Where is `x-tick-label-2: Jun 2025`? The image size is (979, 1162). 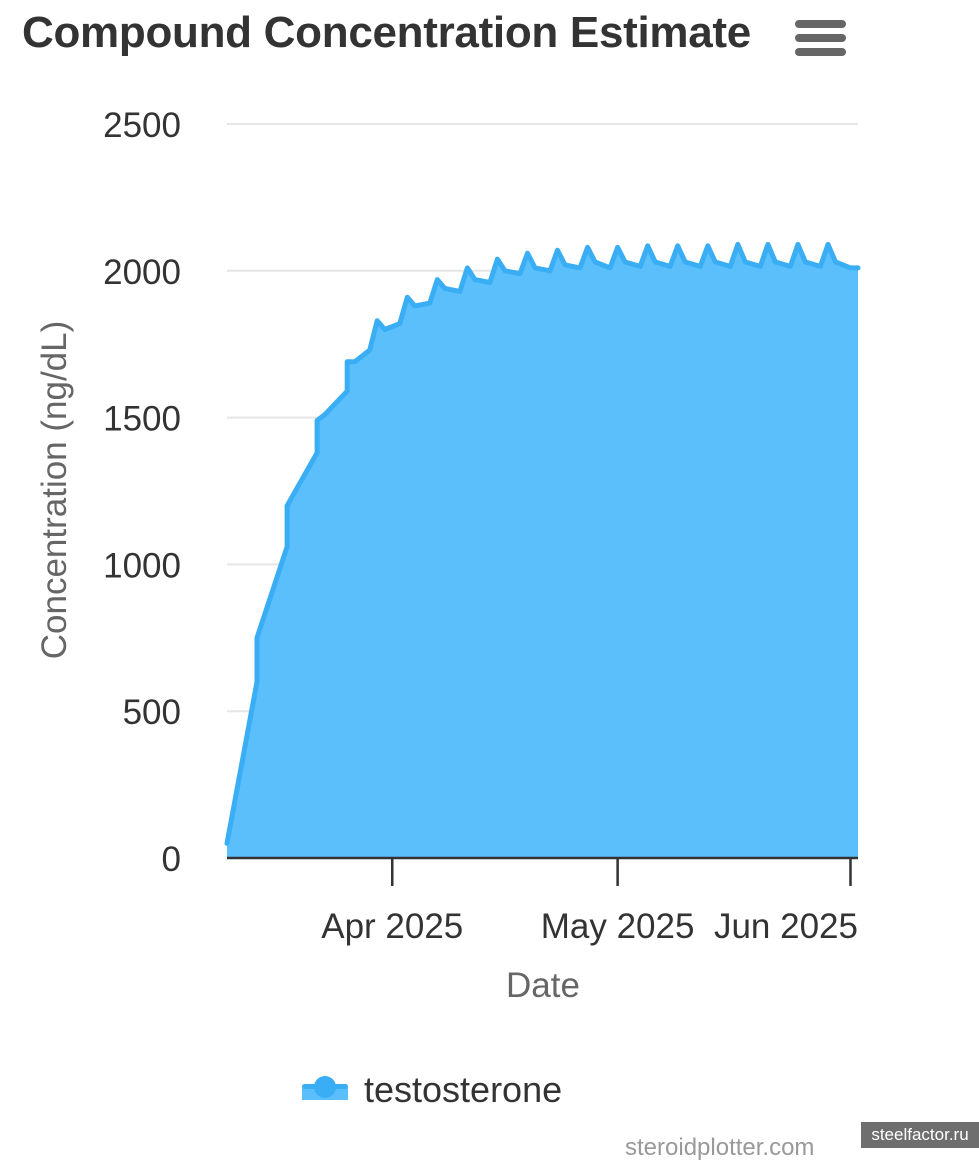
x-tick-label-2: Jun 2025 is located at coordinates (786, 926).